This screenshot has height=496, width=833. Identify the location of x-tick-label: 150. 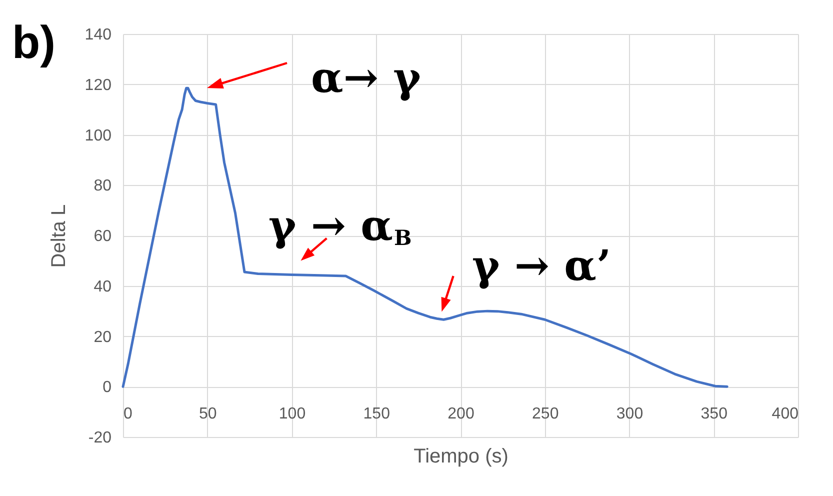
(376, 414).